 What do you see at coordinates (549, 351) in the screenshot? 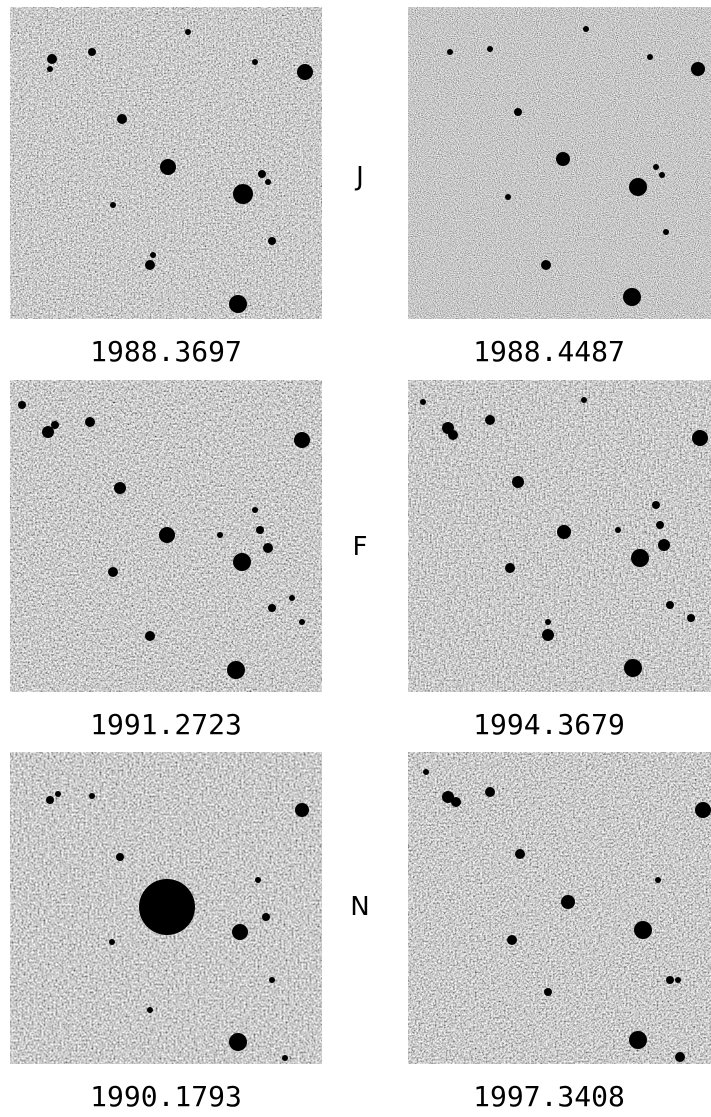
I see `epoch-label-j-right: 1988.4487` at bounding box center [549, 351].